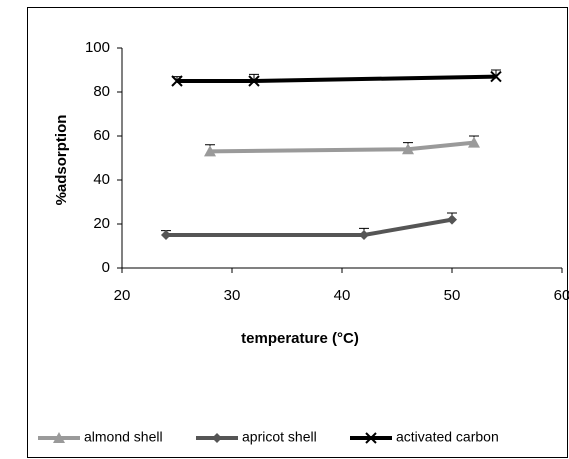 The height and width of the screenshot is (459, 569). What do you see at coordinates (123, 437) in the screenshot?
I see `legend-label: almond shell` at bounding box center [123, 437].